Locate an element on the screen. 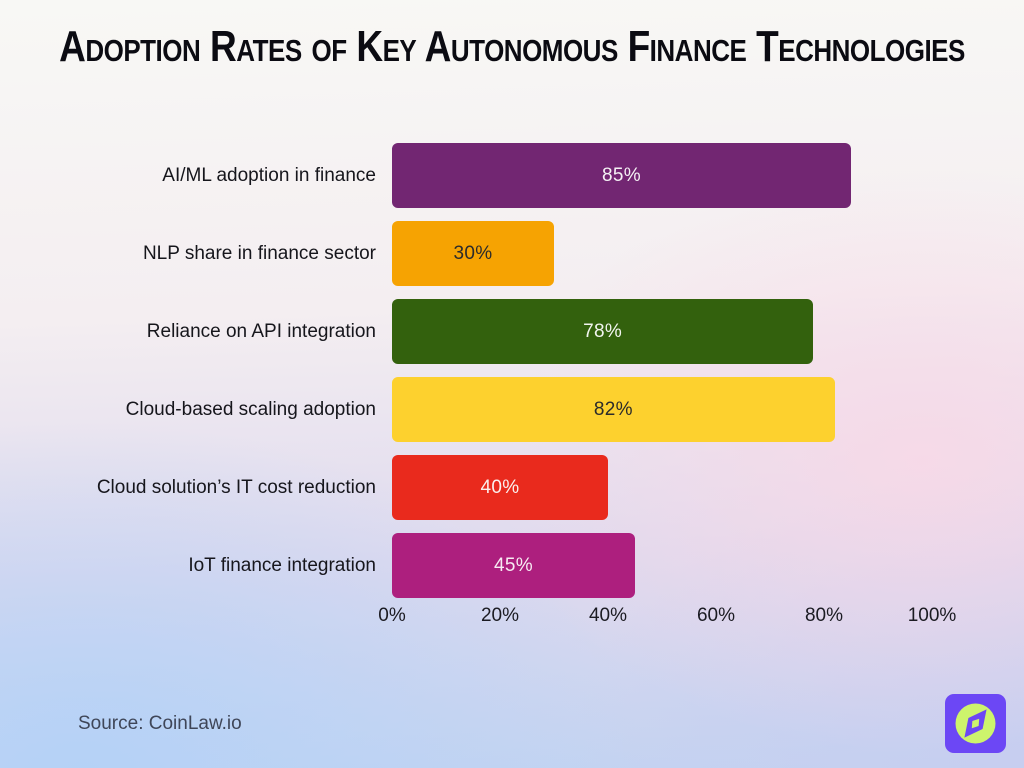 The width and height of the screenshot is (1024, 768). x-axis-tick-label: 80% is located at coordinates (824, 615).